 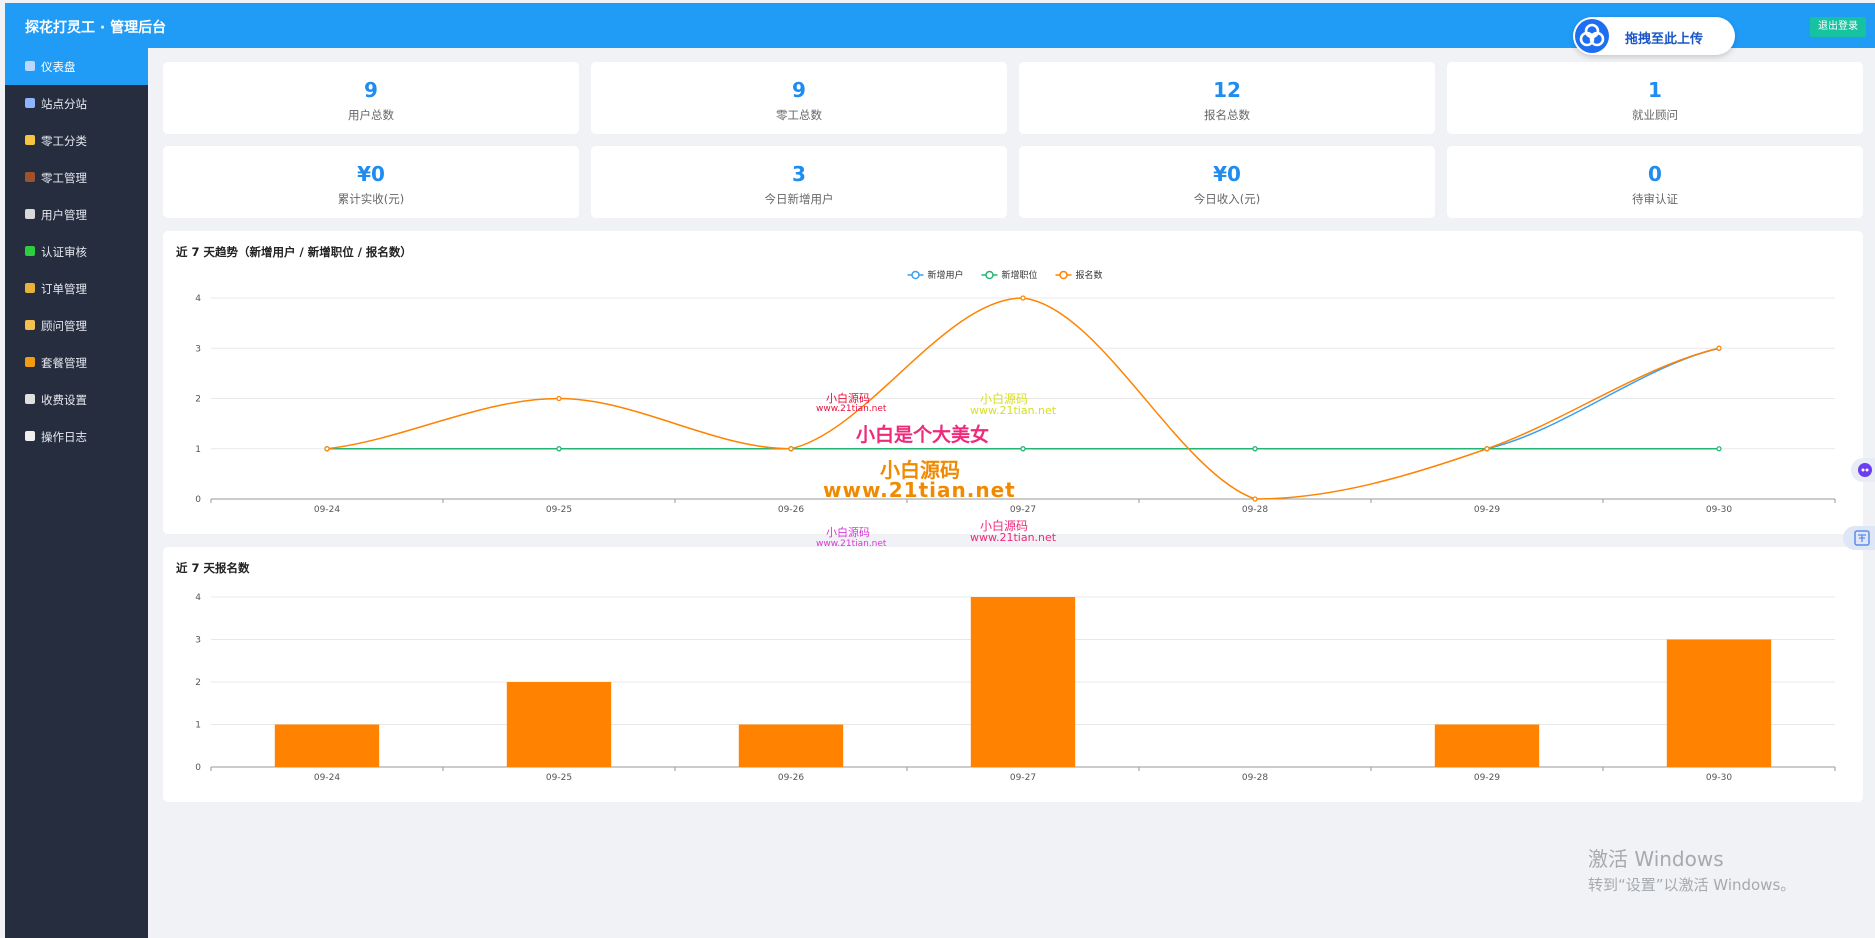 I want to click on robot-icon, so click(x=1865, y=470).